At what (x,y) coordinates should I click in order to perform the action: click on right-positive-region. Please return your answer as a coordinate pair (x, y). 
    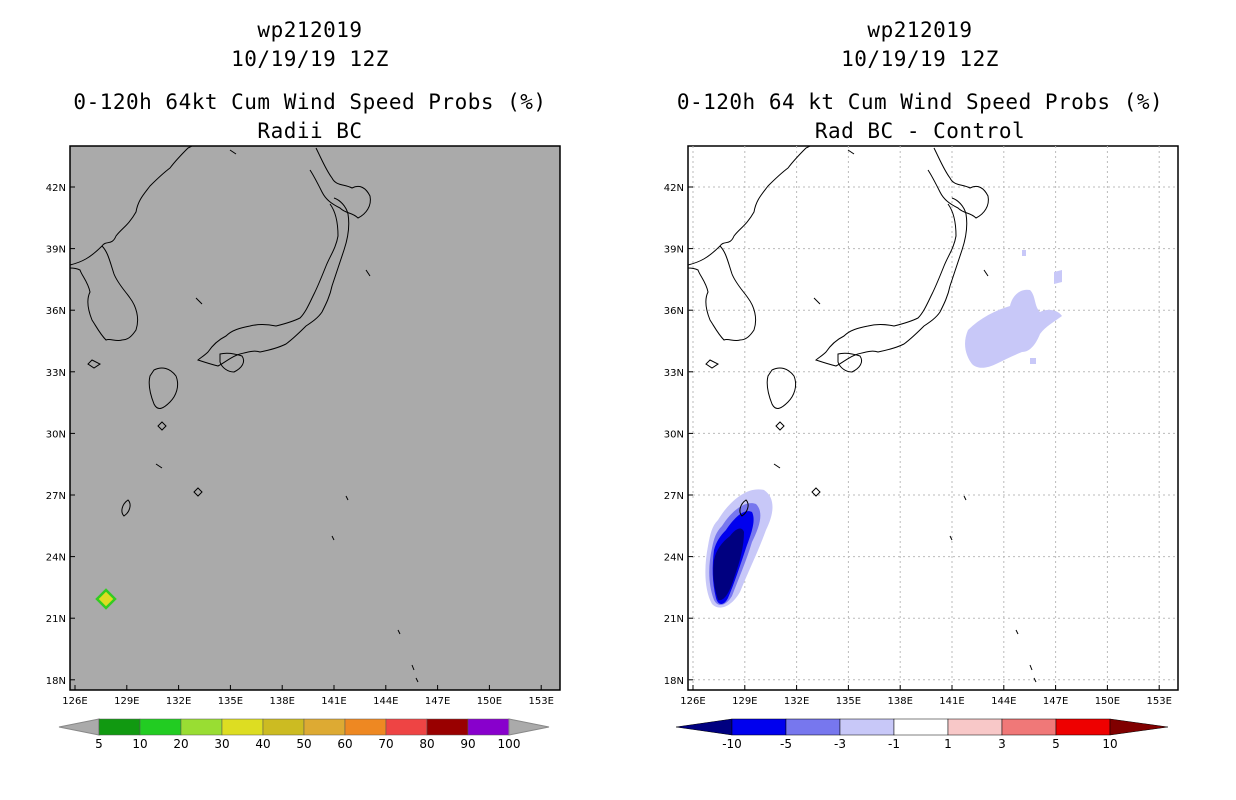
    Looking at the image, I should click on (1013, 309).